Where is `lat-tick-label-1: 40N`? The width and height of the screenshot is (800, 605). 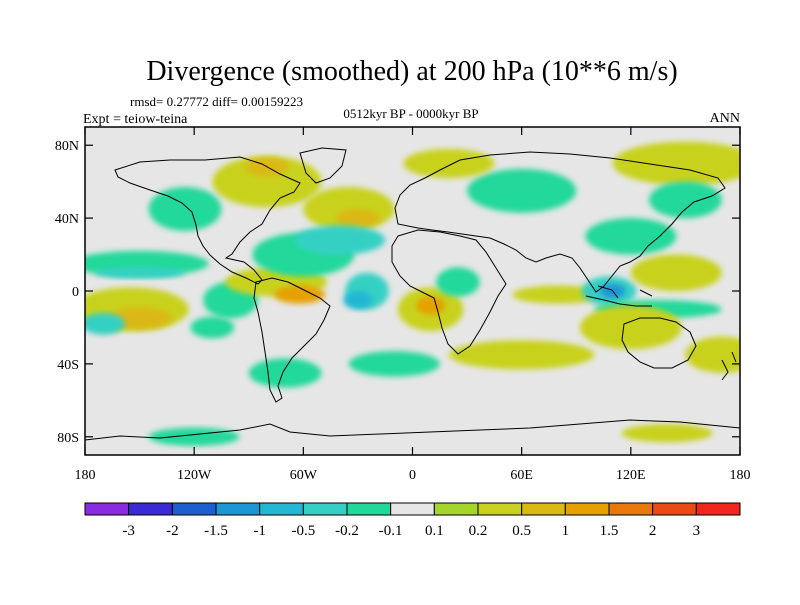 lat-tick-label-1: 40N is located at coordinates (67, 219).